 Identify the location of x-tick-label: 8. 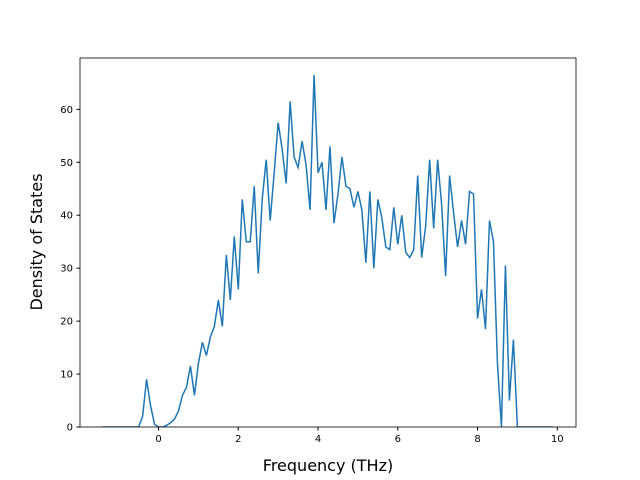
(477, 439).